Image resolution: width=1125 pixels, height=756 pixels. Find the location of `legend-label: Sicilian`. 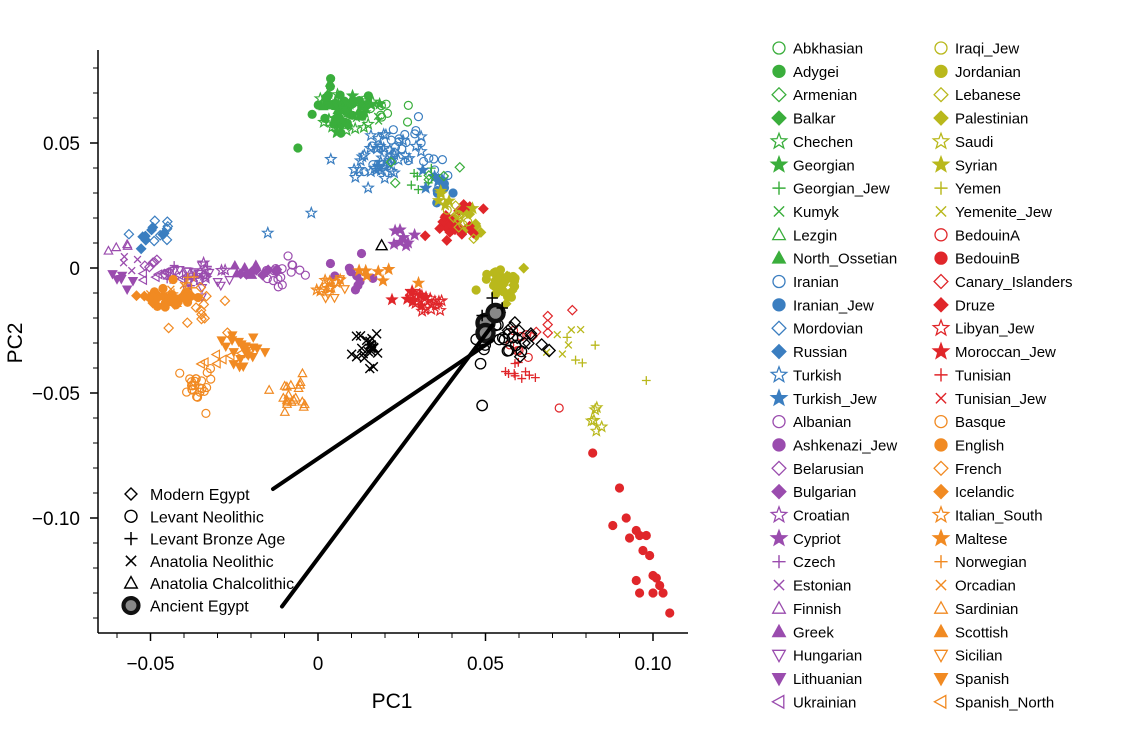

legend-label: Sicilian is located at coordinates (979, 656).